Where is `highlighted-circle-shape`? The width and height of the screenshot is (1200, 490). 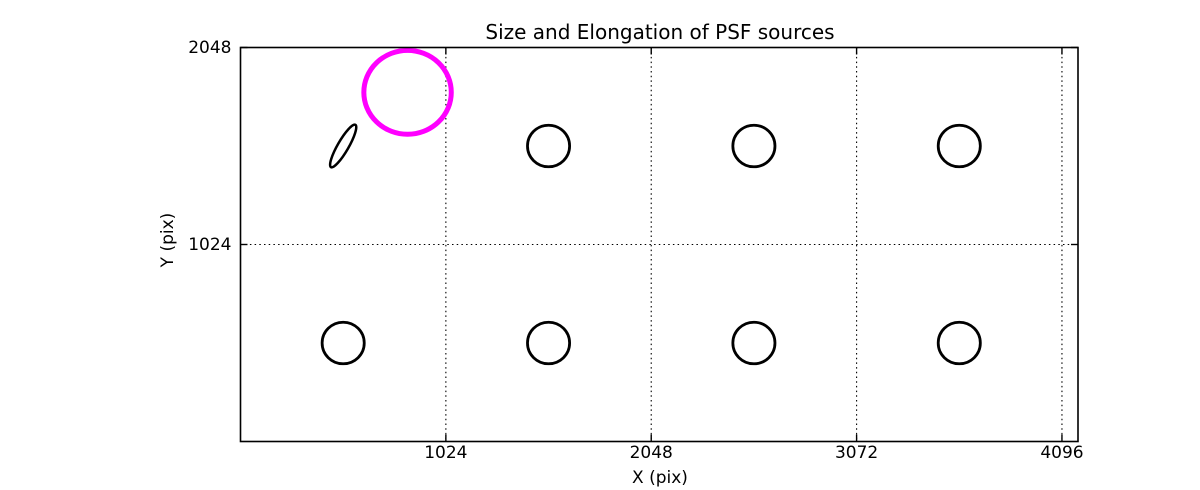 highlighted-circle-shape is located at coordinates (407, 92).